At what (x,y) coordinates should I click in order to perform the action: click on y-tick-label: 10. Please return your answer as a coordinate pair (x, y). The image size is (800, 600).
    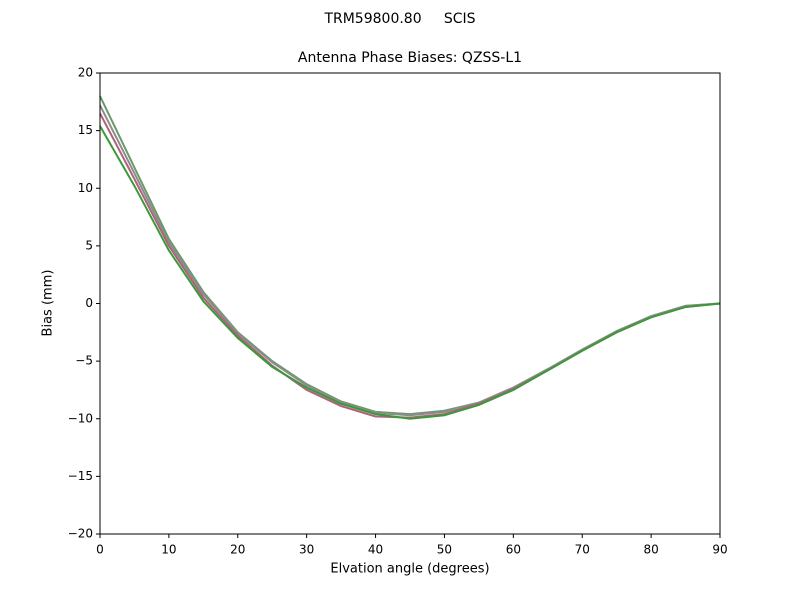
    Looking at the image, I should click on (85, 188).